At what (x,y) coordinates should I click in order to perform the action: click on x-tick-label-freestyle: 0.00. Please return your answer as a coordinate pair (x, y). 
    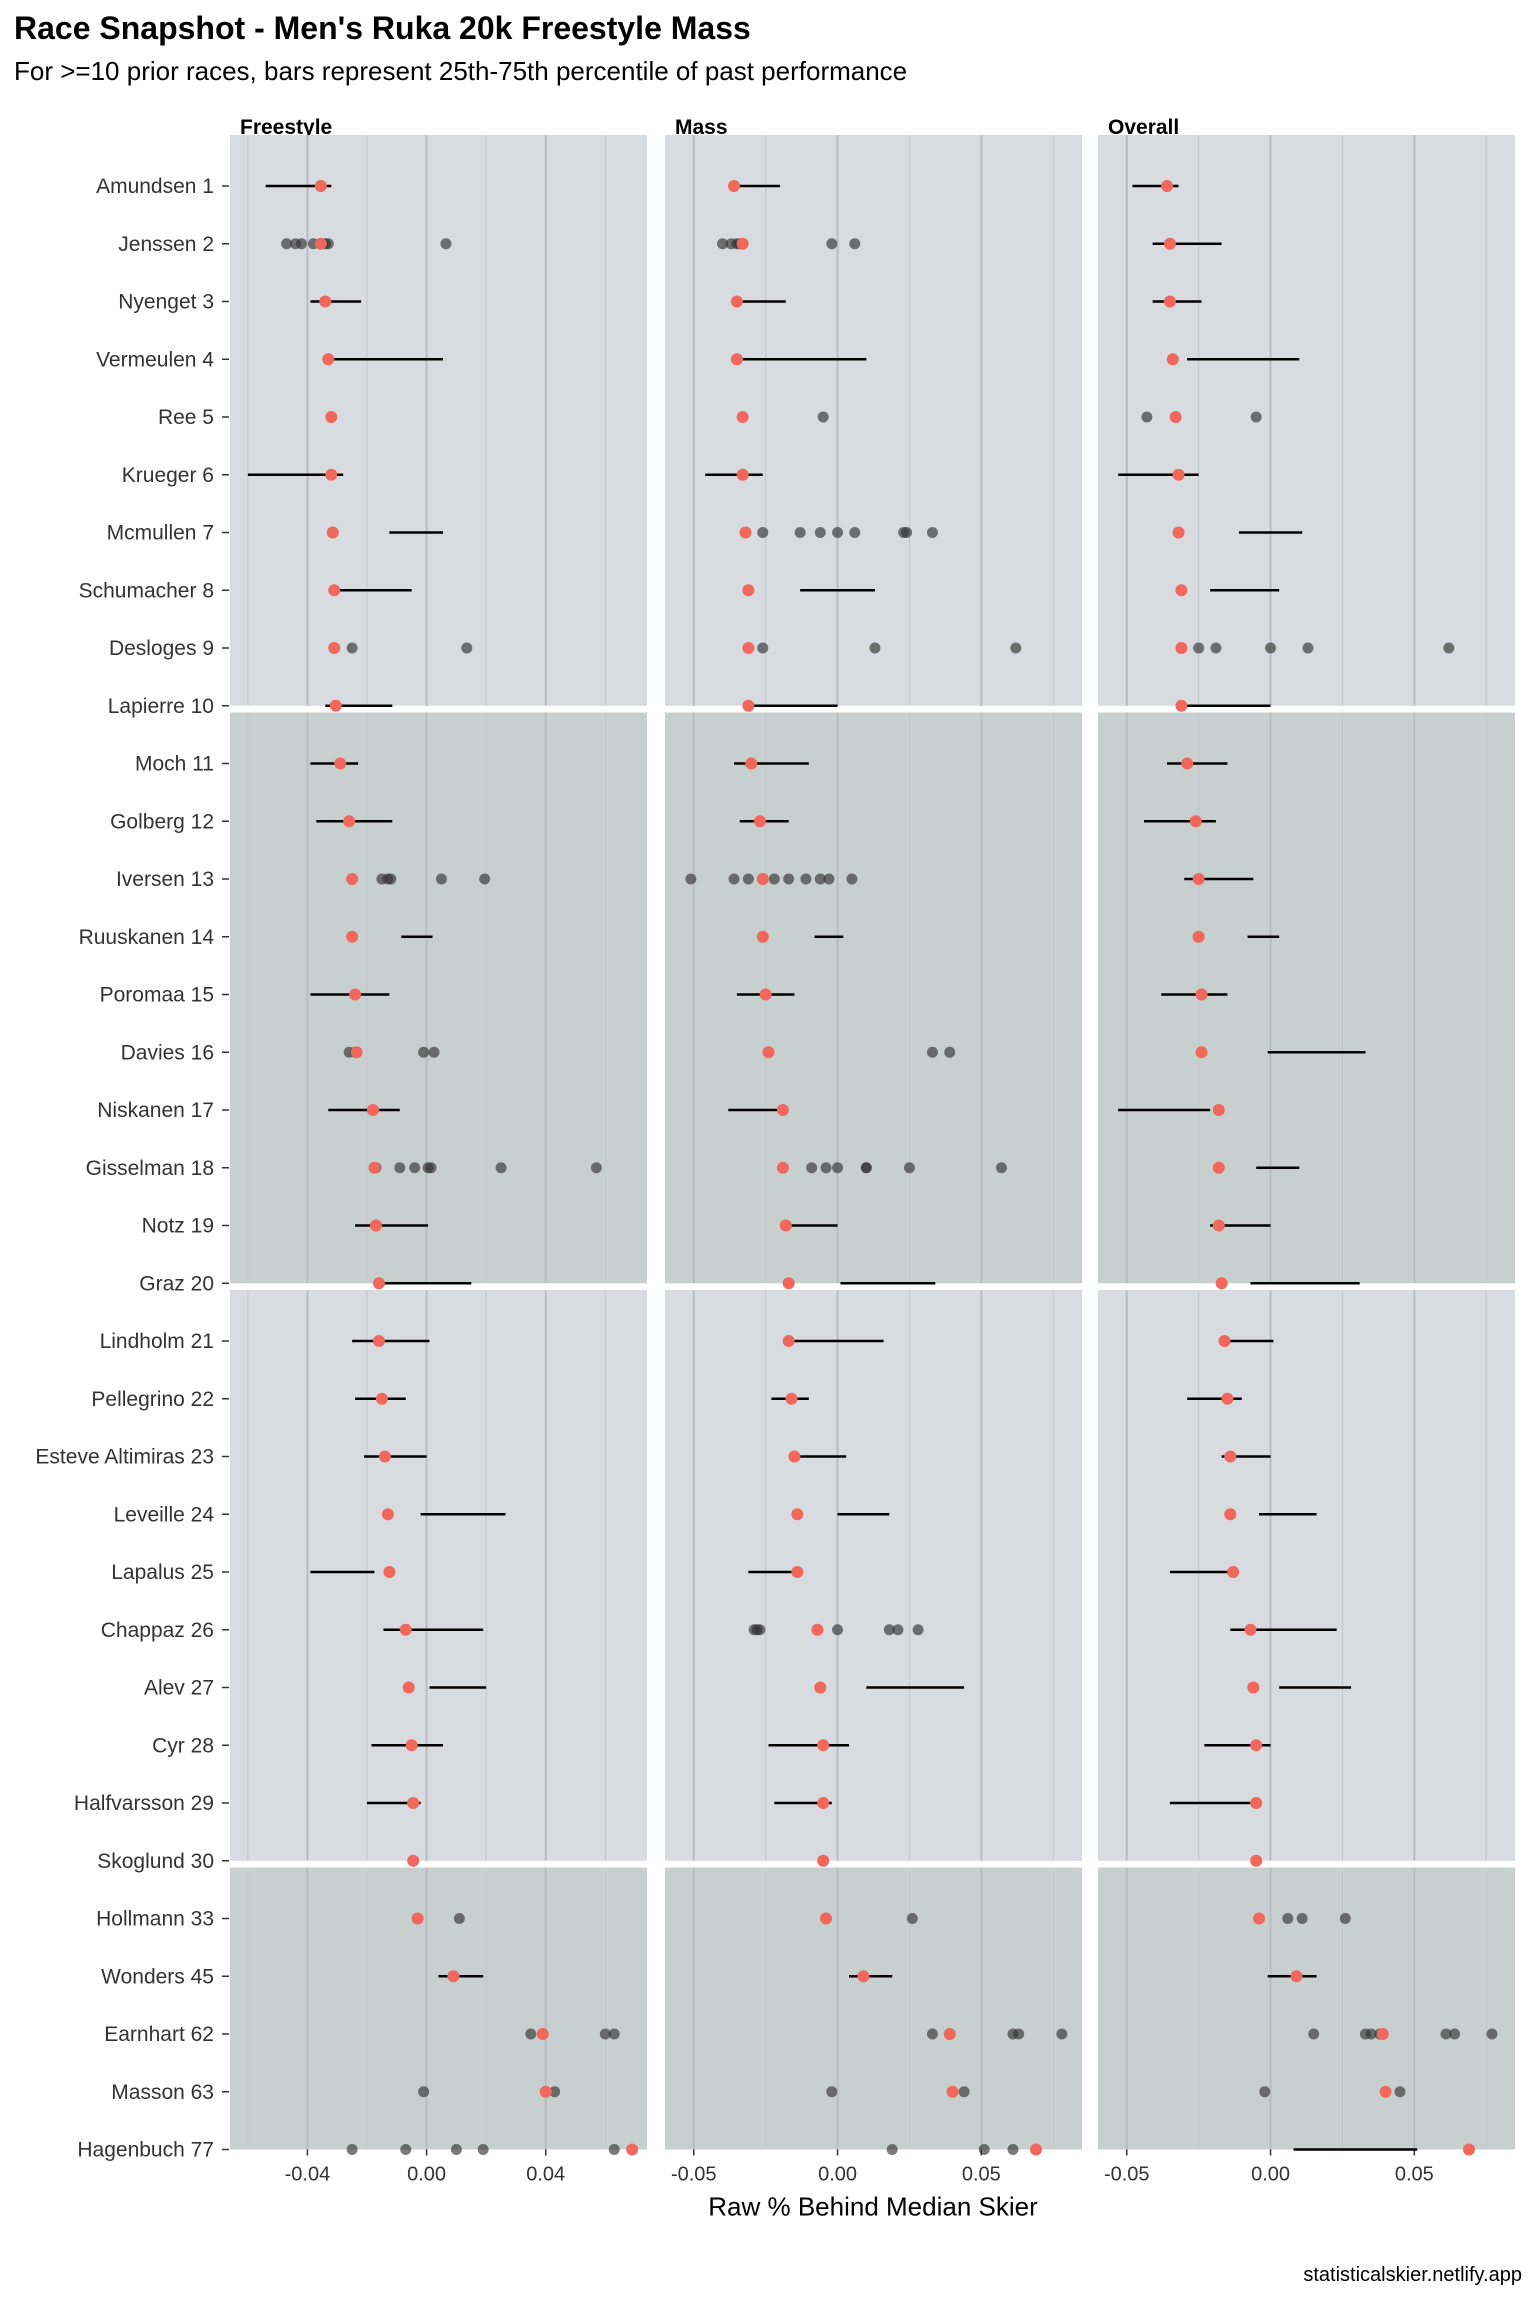
    Looking at the image, I should click on (426, 2175).